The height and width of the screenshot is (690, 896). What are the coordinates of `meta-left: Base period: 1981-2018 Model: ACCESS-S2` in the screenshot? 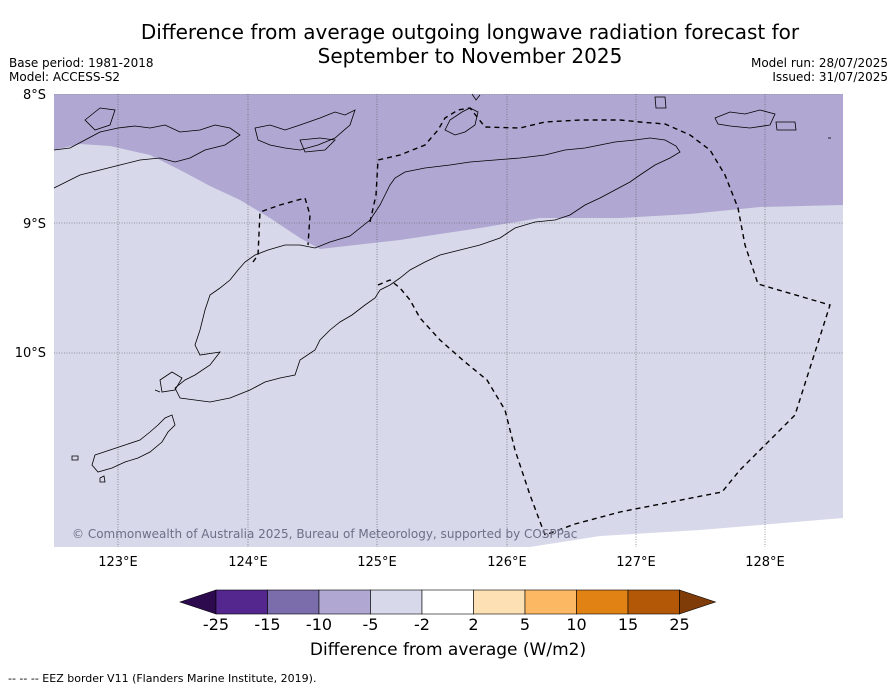 It's located at (81, 70).